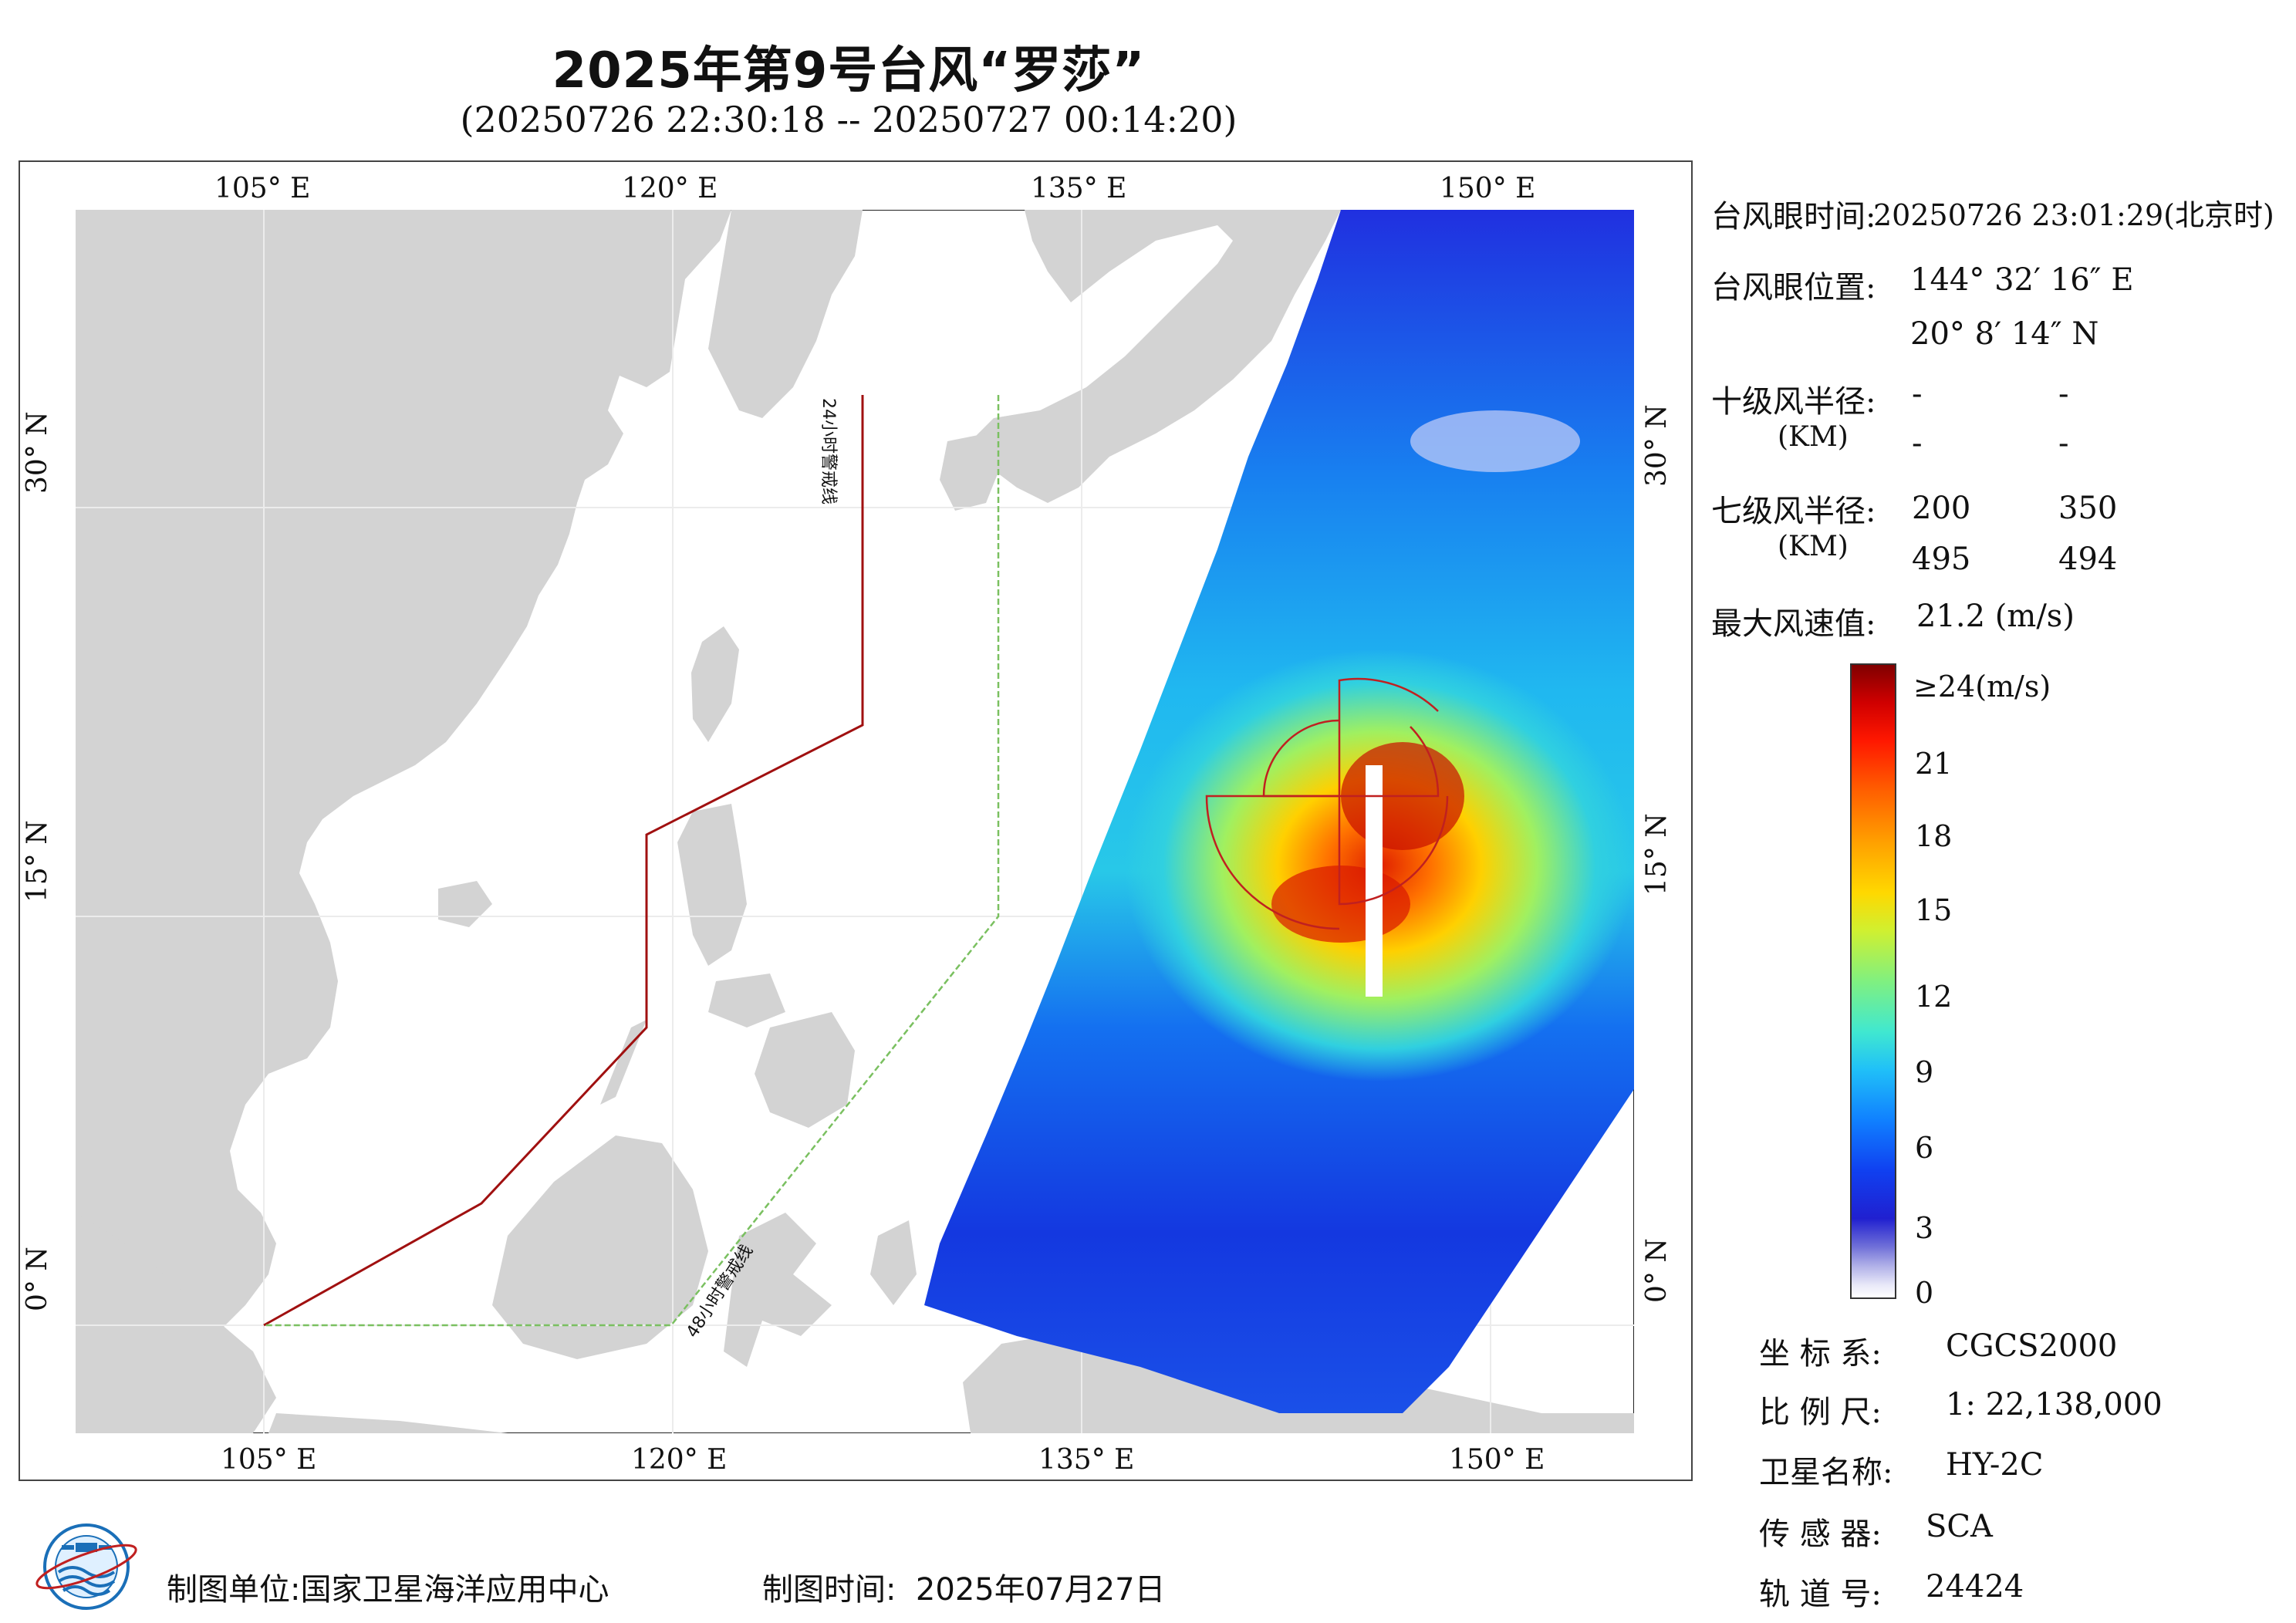 Image resolution: width=2296 pixels, height=1623 pixels. Describe the element at coordinates (1497, 1460) in the screenshot. I see `lon-label-bottom: 150° E` at that location.